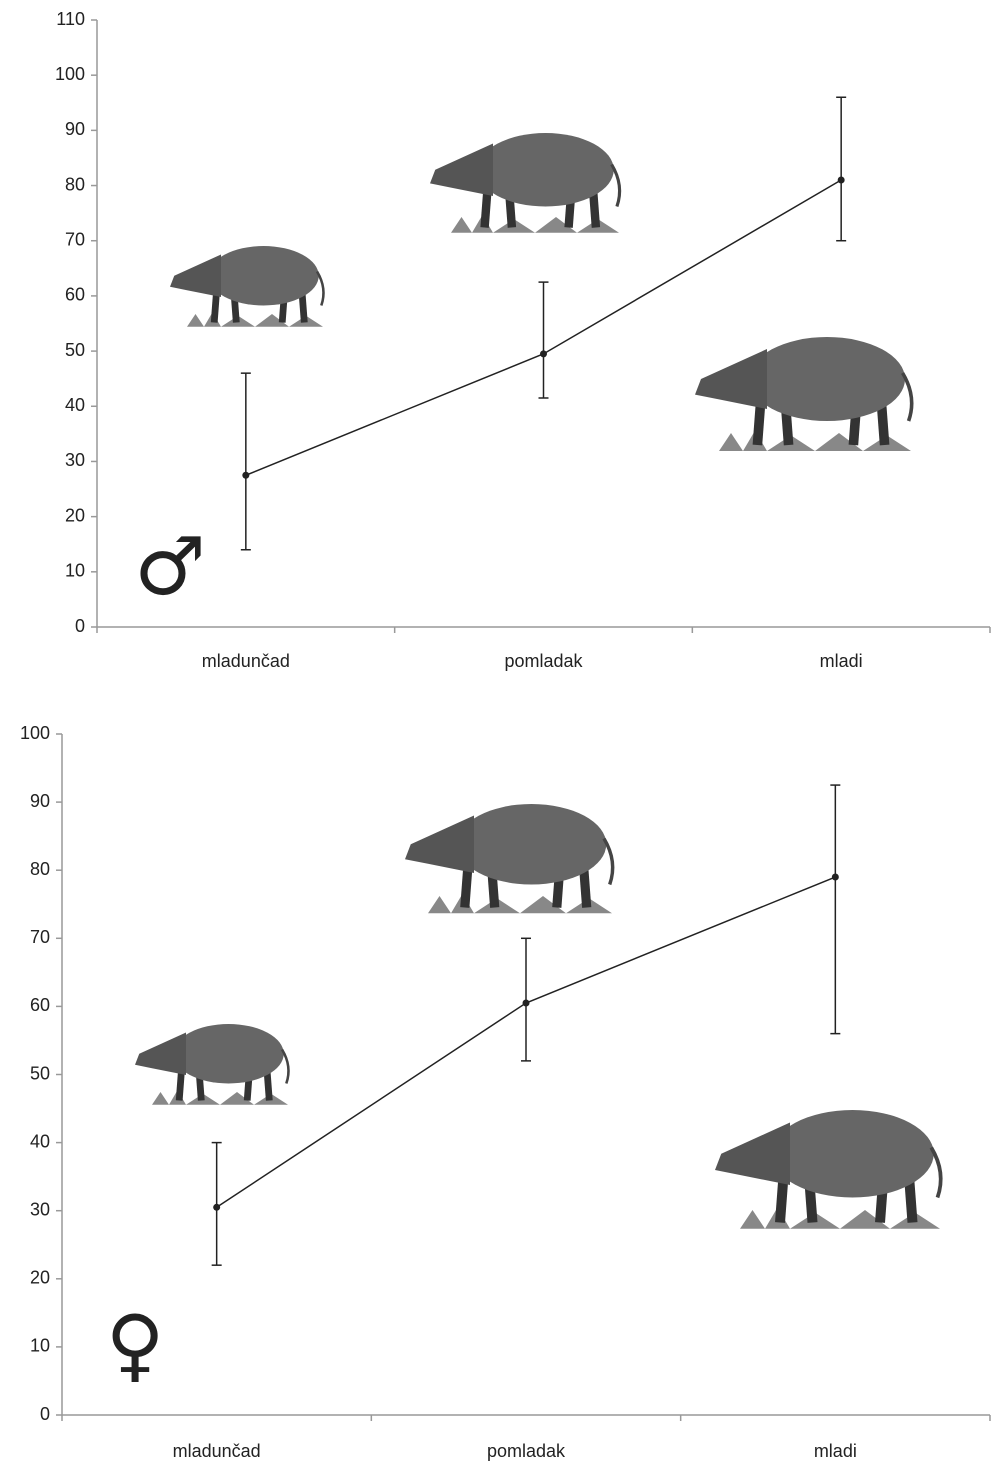 The width and height of the screenshot is (992, 1468). I want to click on gender-symbol: ♀, so click(135, 1344).